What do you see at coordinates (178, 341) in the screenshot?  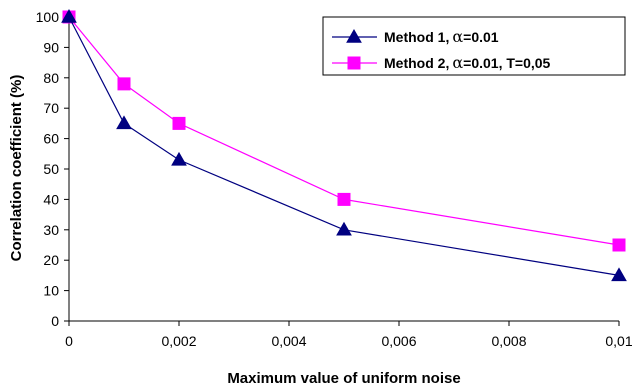 I see `x-tick-label: 0,002` at bounding box center [178, 341].